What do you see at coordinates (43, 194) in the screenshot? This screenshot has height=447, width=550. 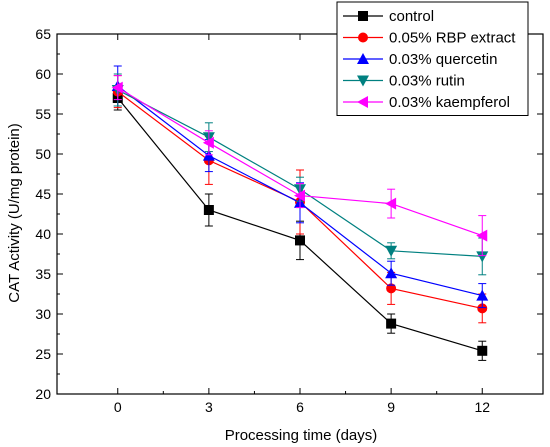 I see `y-tick-label: 45` at bounding box center [43, 194].